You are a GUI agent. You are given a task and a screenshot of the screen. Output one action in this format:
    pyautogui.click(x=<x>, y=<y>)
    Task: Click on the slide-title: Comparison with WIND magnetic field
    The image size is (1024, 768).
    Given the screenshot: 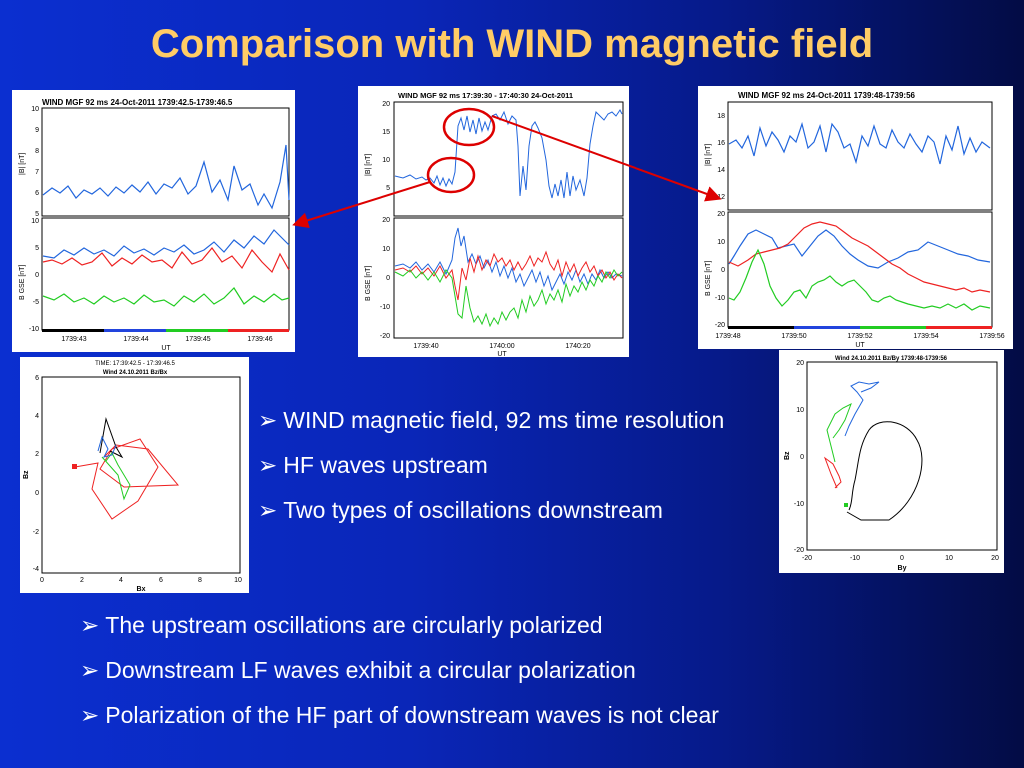 What is the action you would take?
    pyautogui.click(x=512, y=44)
    